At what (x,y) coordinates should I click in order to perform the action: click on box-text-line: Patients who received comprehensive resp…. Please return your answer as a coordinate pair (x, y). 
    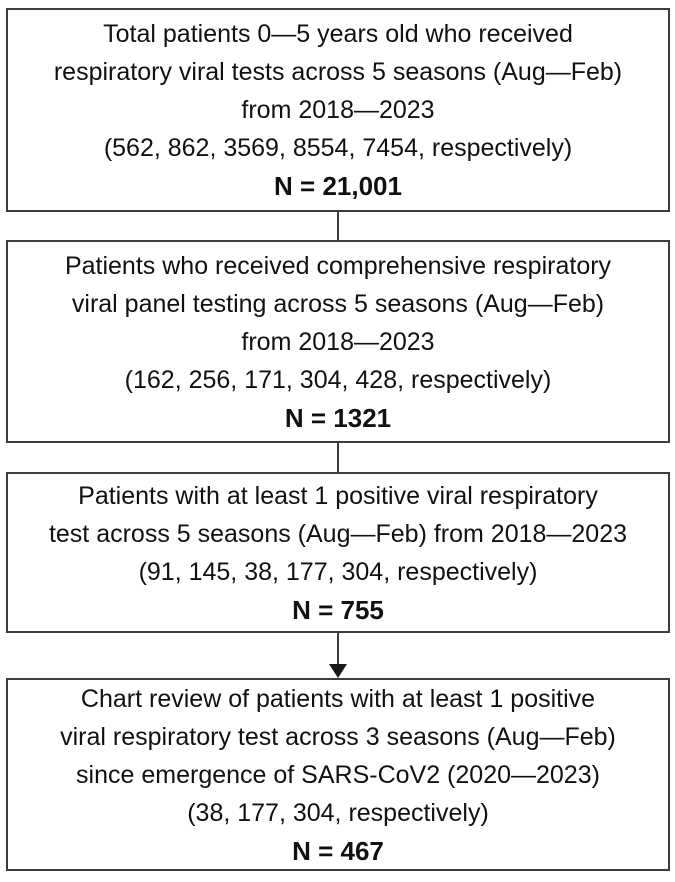
    Looking at the image, I should click on (338, 265).